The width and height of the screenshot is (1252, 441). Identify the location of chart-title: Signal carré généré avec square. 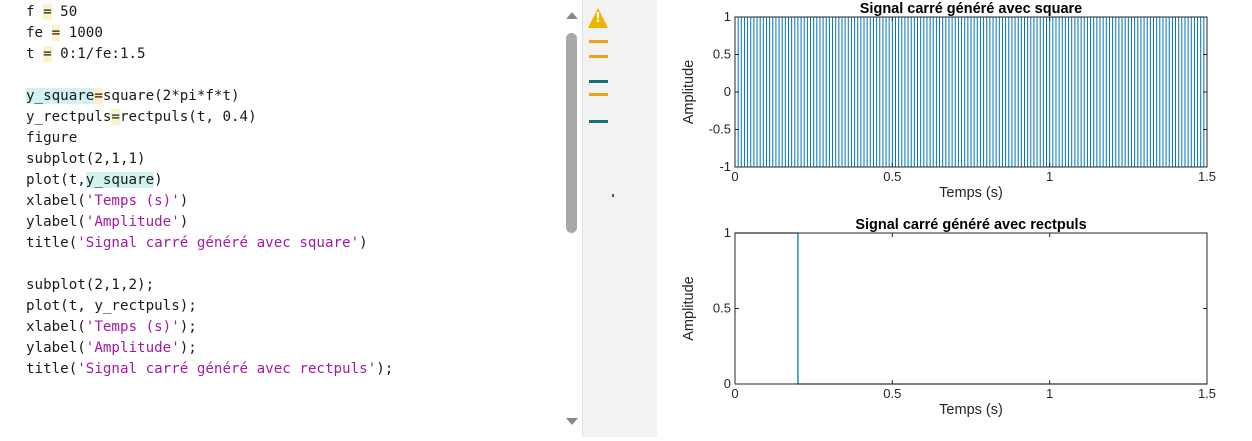
(971, 9).